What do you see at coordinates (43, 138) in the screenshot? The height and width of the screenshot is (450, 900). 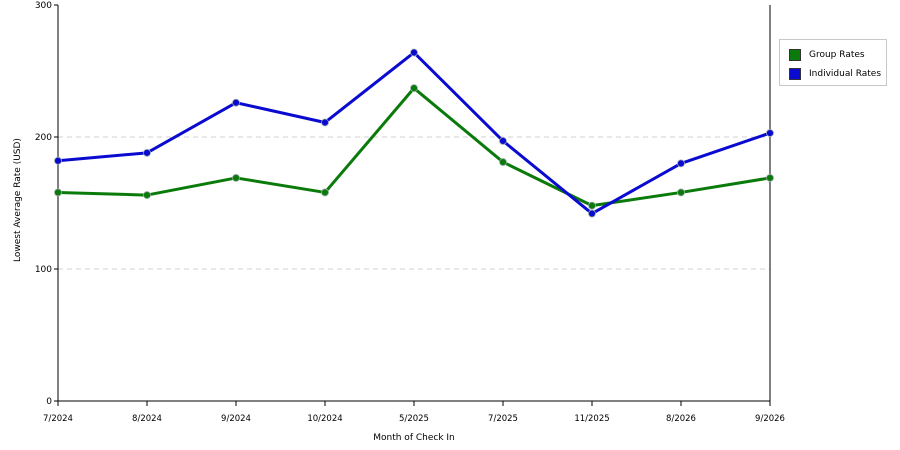 I see `y-tick-label: 200` at bounding box center [43, 138].